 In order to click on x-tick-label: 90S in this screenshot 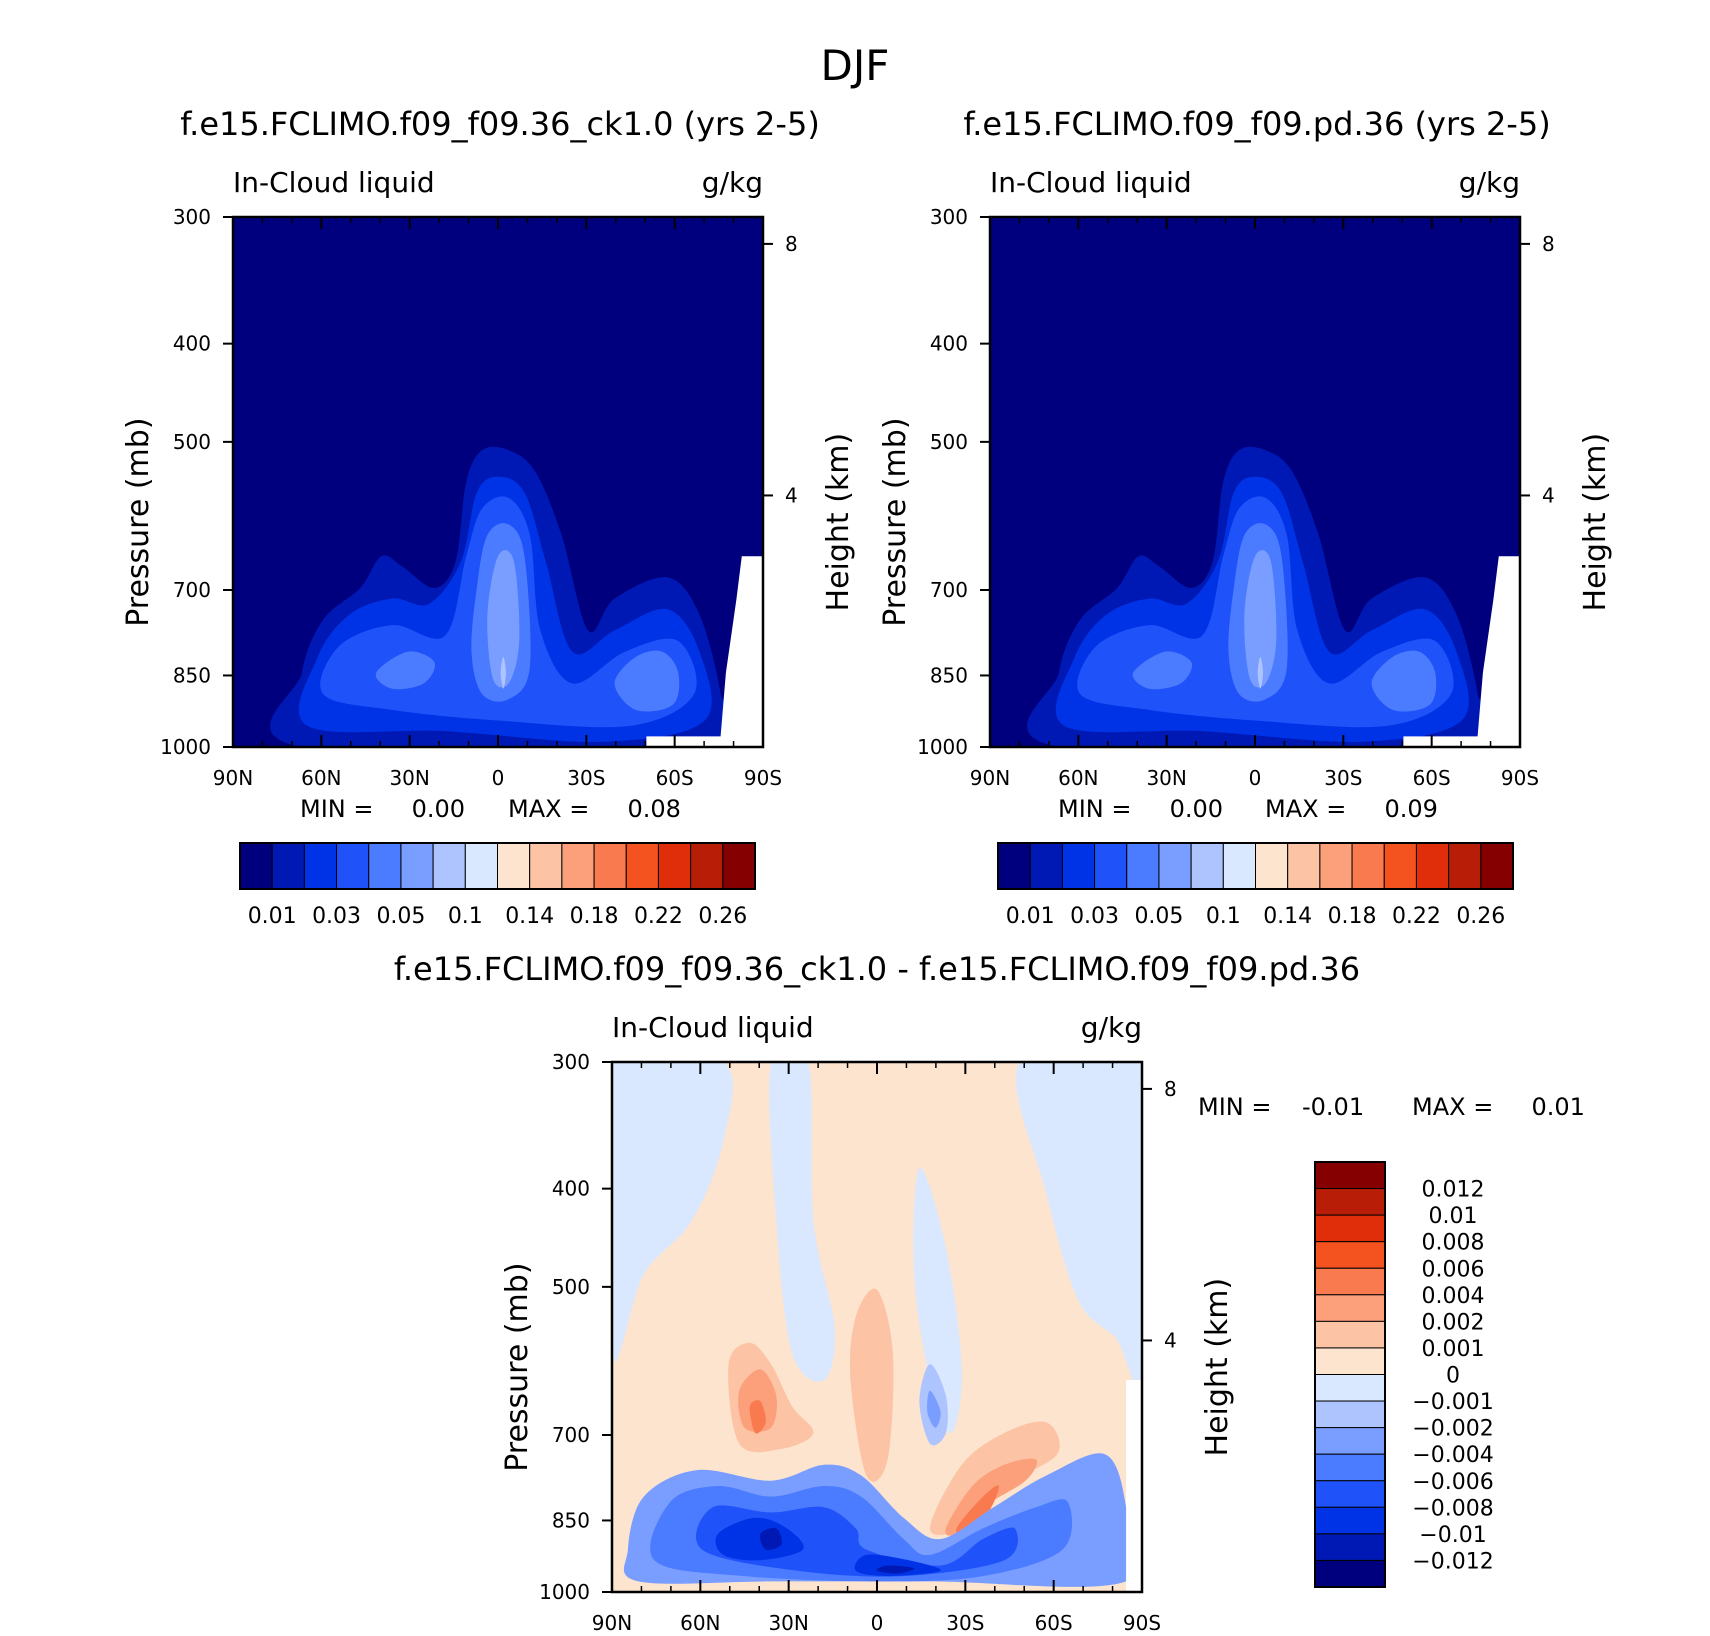, I will do `click(763, 778)`.